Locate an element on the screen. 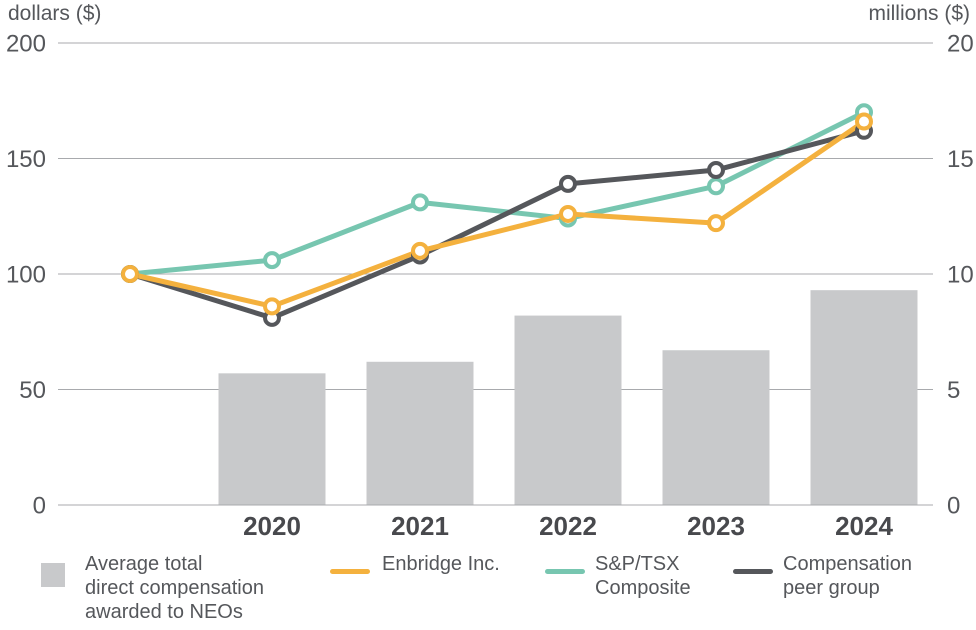  legend-label-line: Compensation is located at coordinates (847, 564).